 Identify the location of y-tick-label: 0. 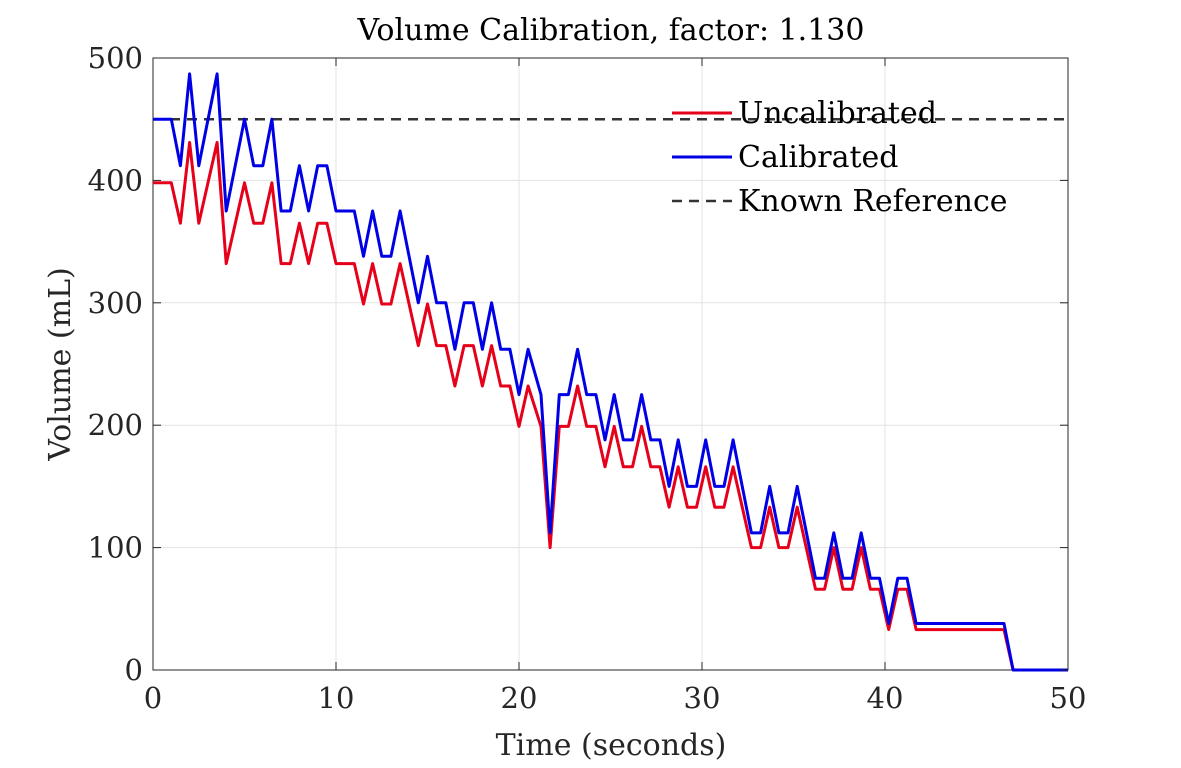
(134, 670).